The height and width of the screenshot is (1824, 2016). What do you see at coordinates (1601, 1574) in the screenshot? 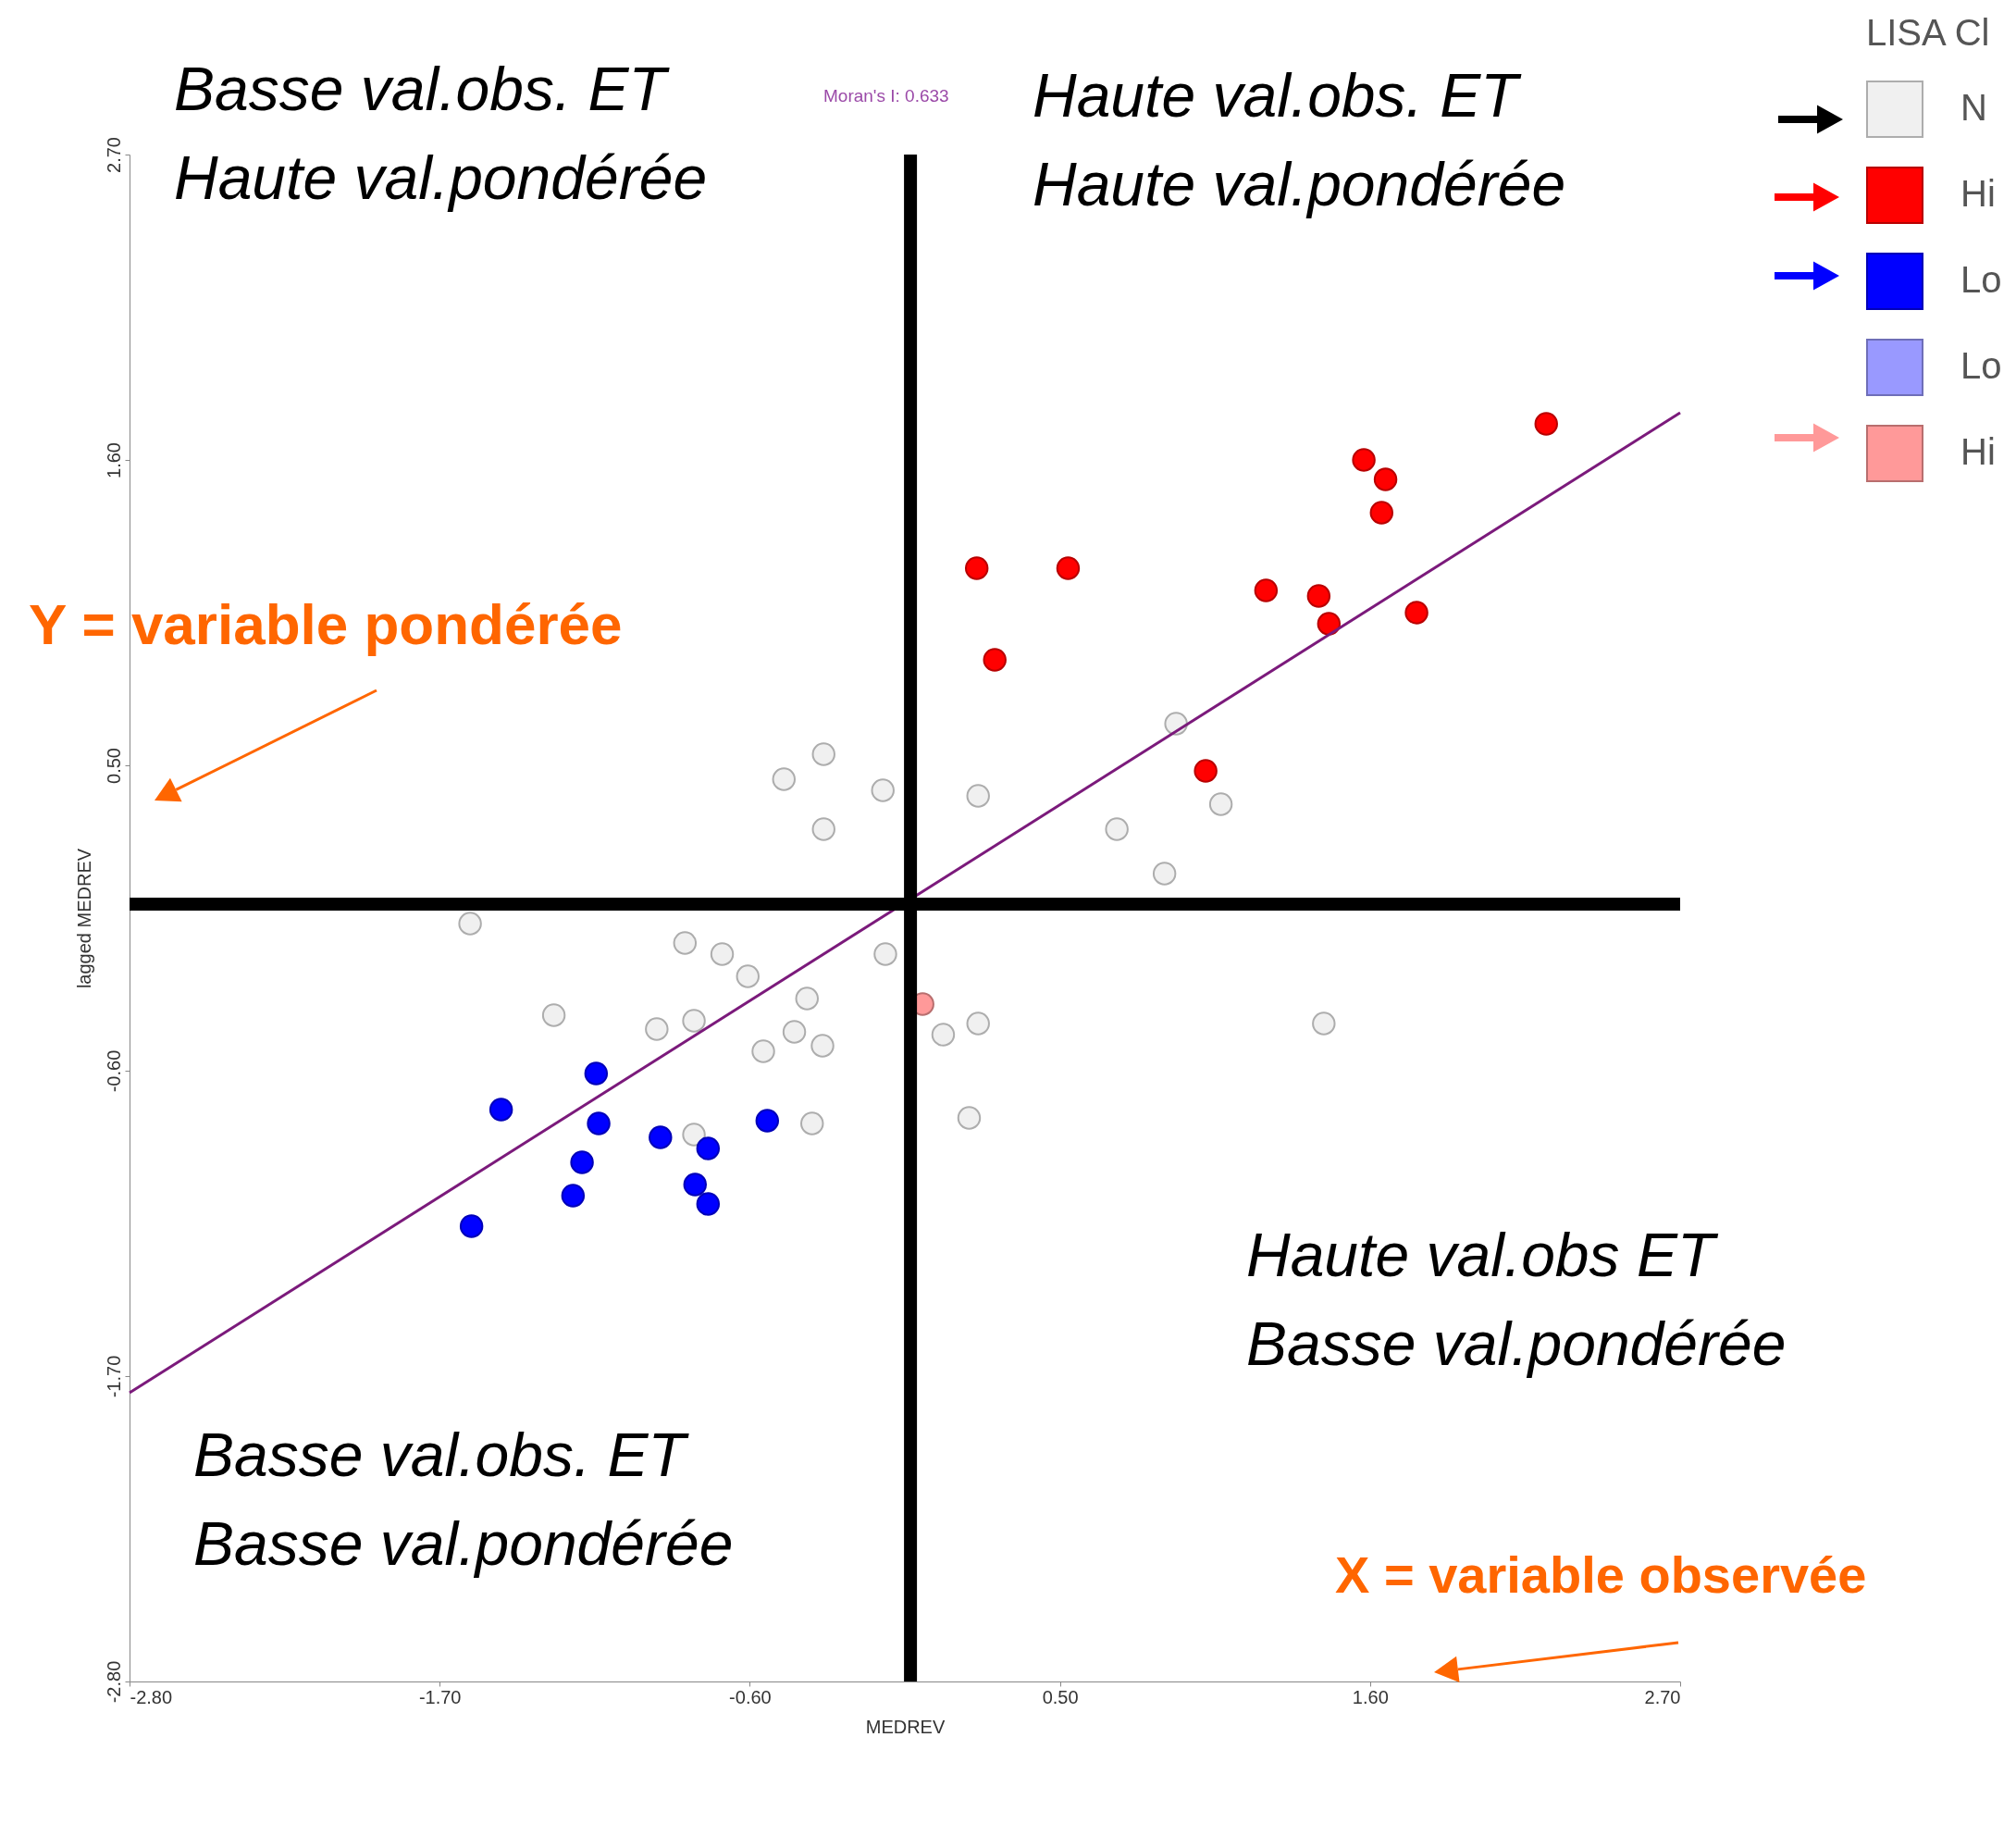
I see `annotation: X = variable observée` at bounding box center [1601, 1574].